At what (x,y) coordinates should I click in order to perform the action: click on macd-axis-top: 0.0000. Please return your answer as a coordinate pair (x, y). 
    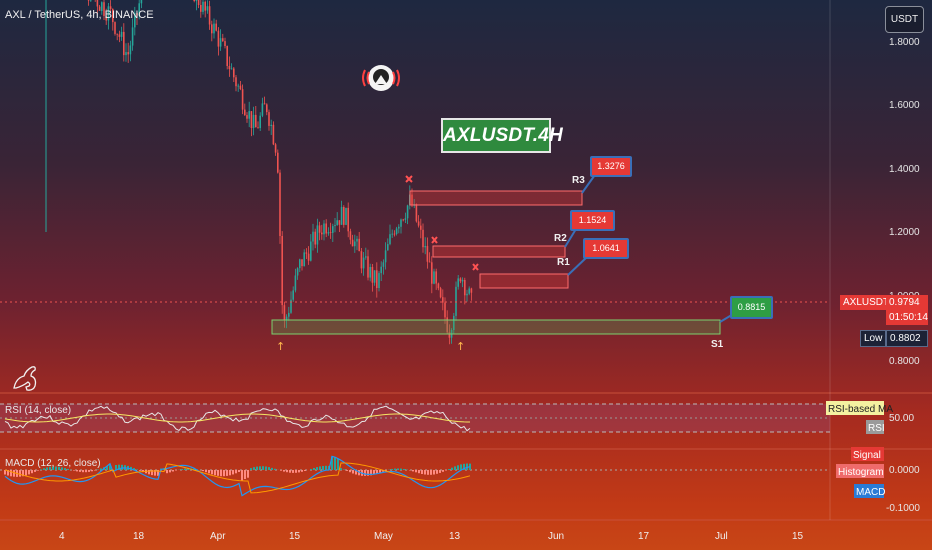
    Looking at the image, I should click on (904, 470).